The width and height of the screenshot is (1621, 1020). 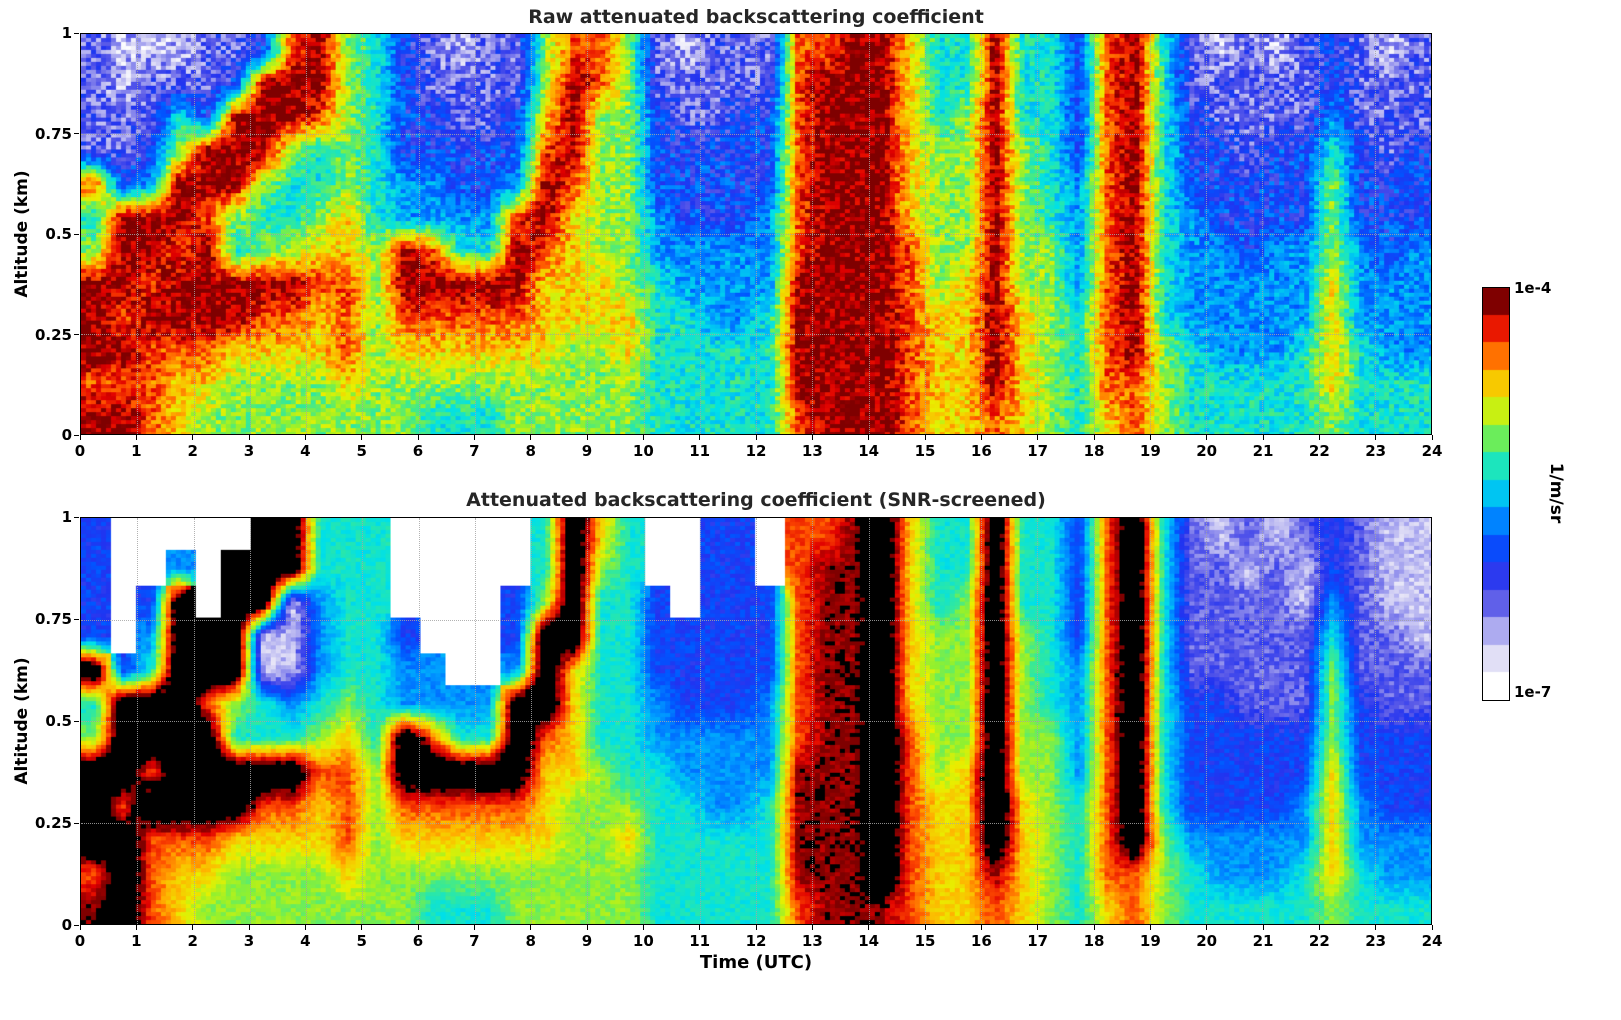 What do you see at coordinates (700, 451) in the screenshot?
I see `x-tick-label: 11` at bounding box center [700, 451].